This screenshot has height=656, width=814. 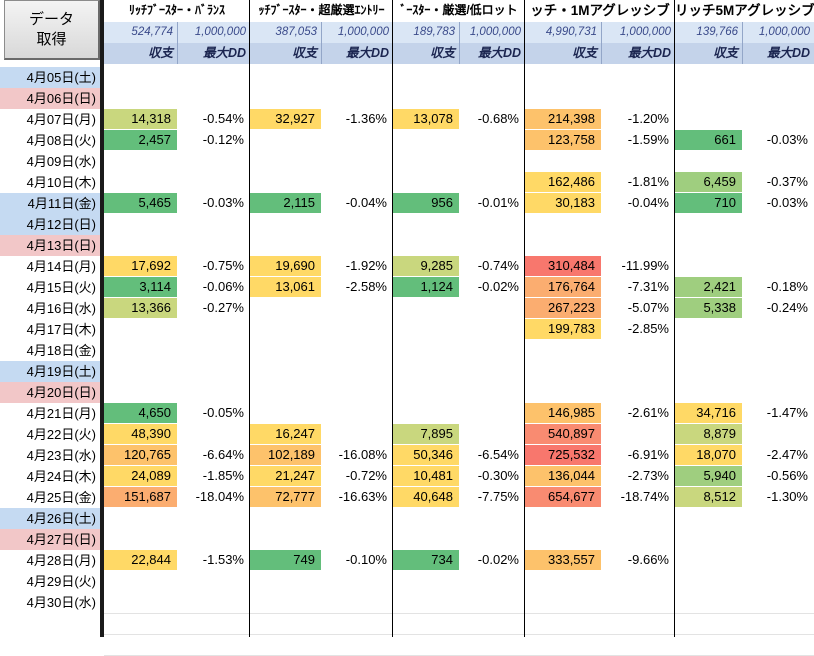 I want to click on pnl-cell: 40,648, so click(x=426, y=497).